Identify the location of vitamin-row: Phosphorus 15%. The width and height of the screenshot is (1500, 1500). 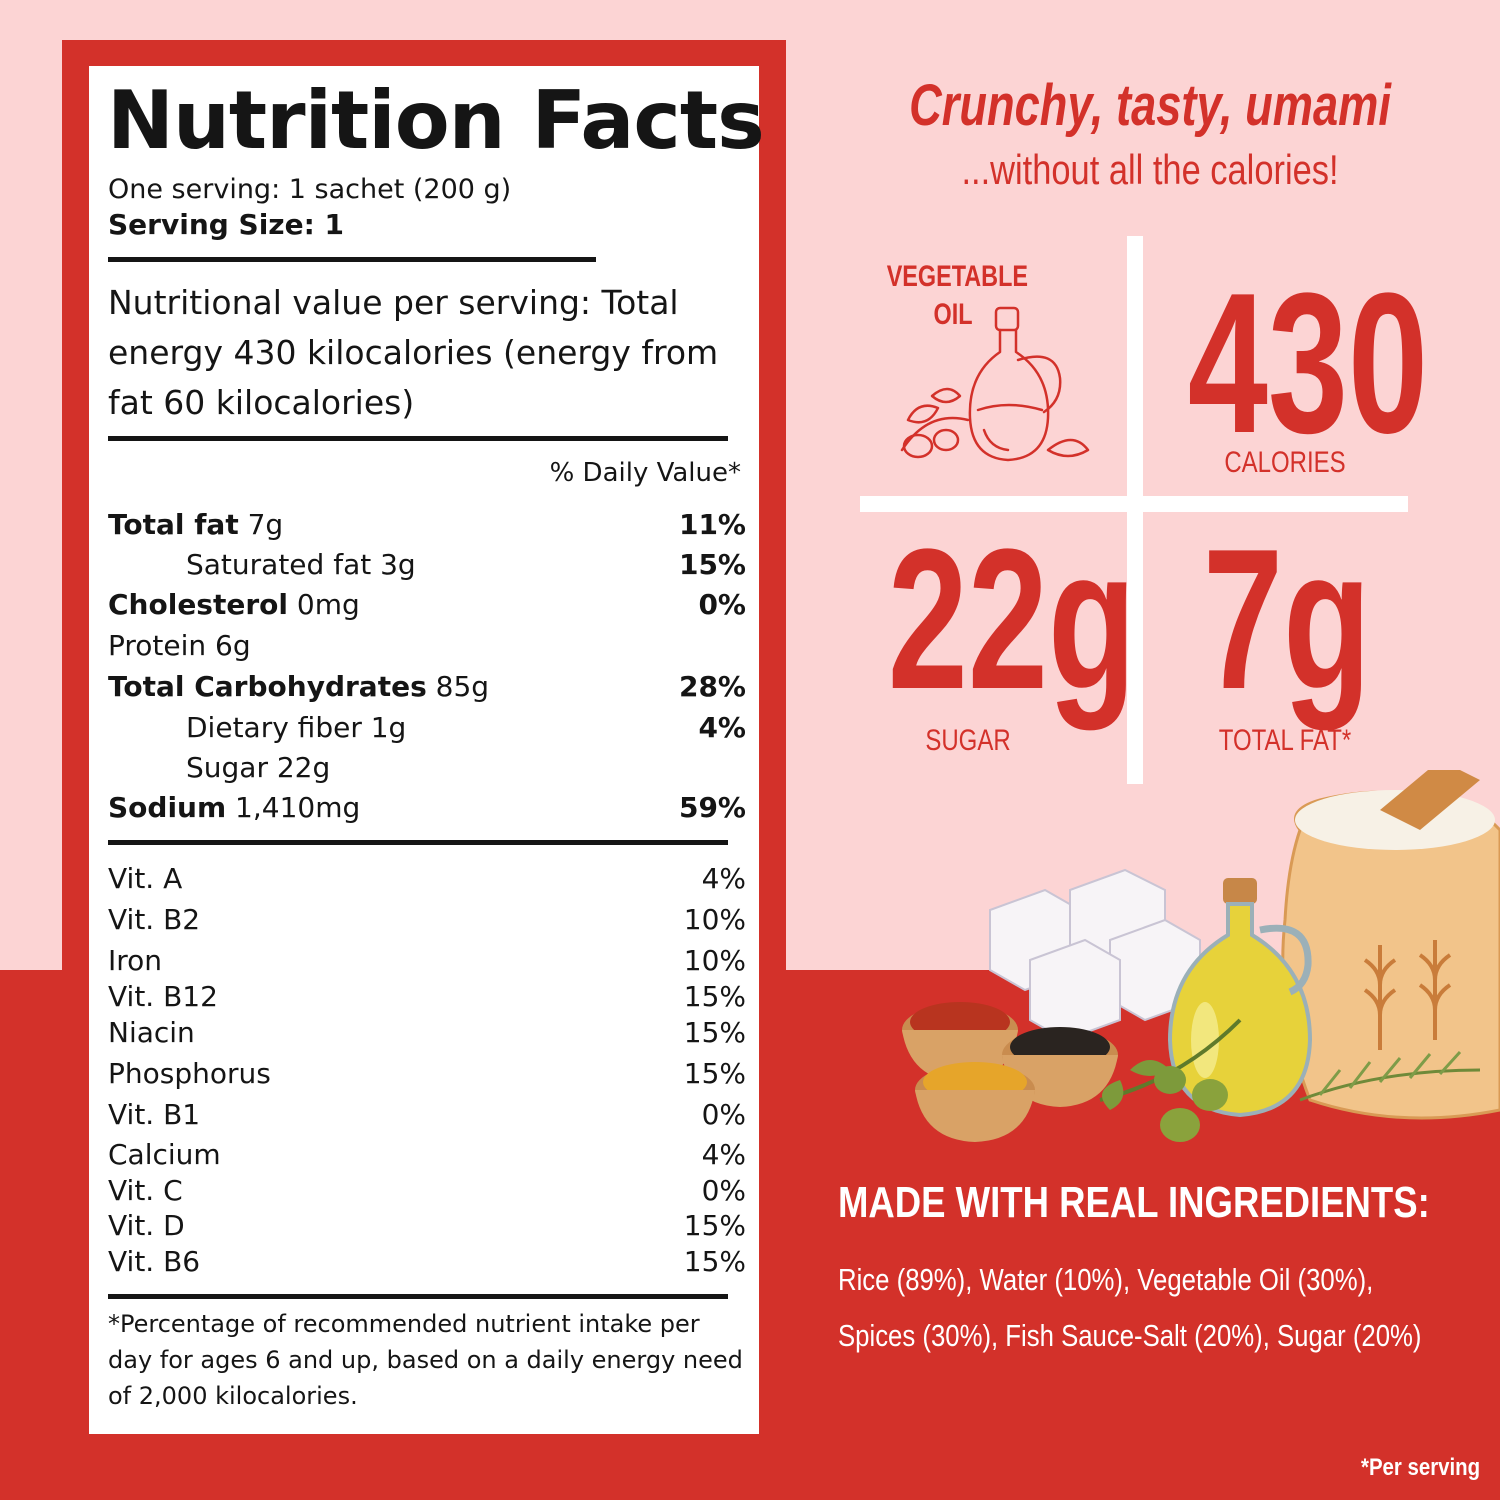
(427, 1073).